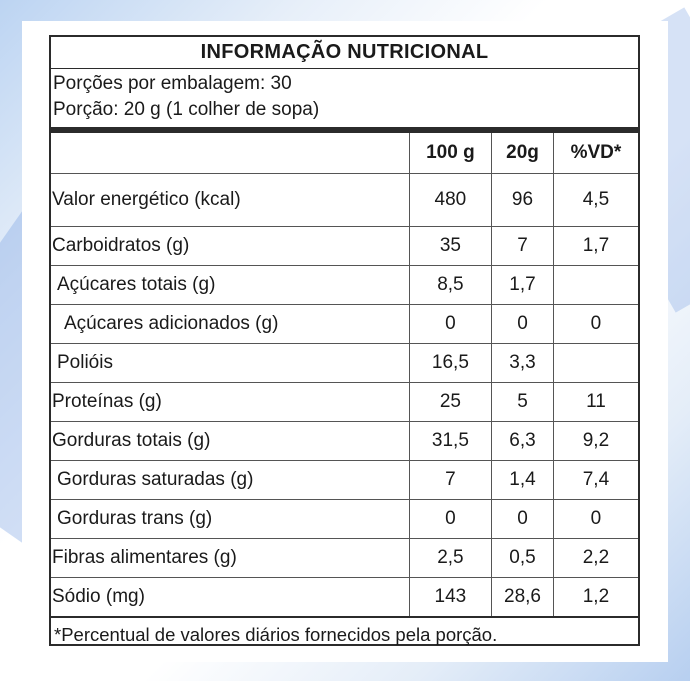 This screenshot has width=690, height=681. Describe the element at coordinates (450, 246) in the screenshot. I see `value-per-100g: 35` at that location.